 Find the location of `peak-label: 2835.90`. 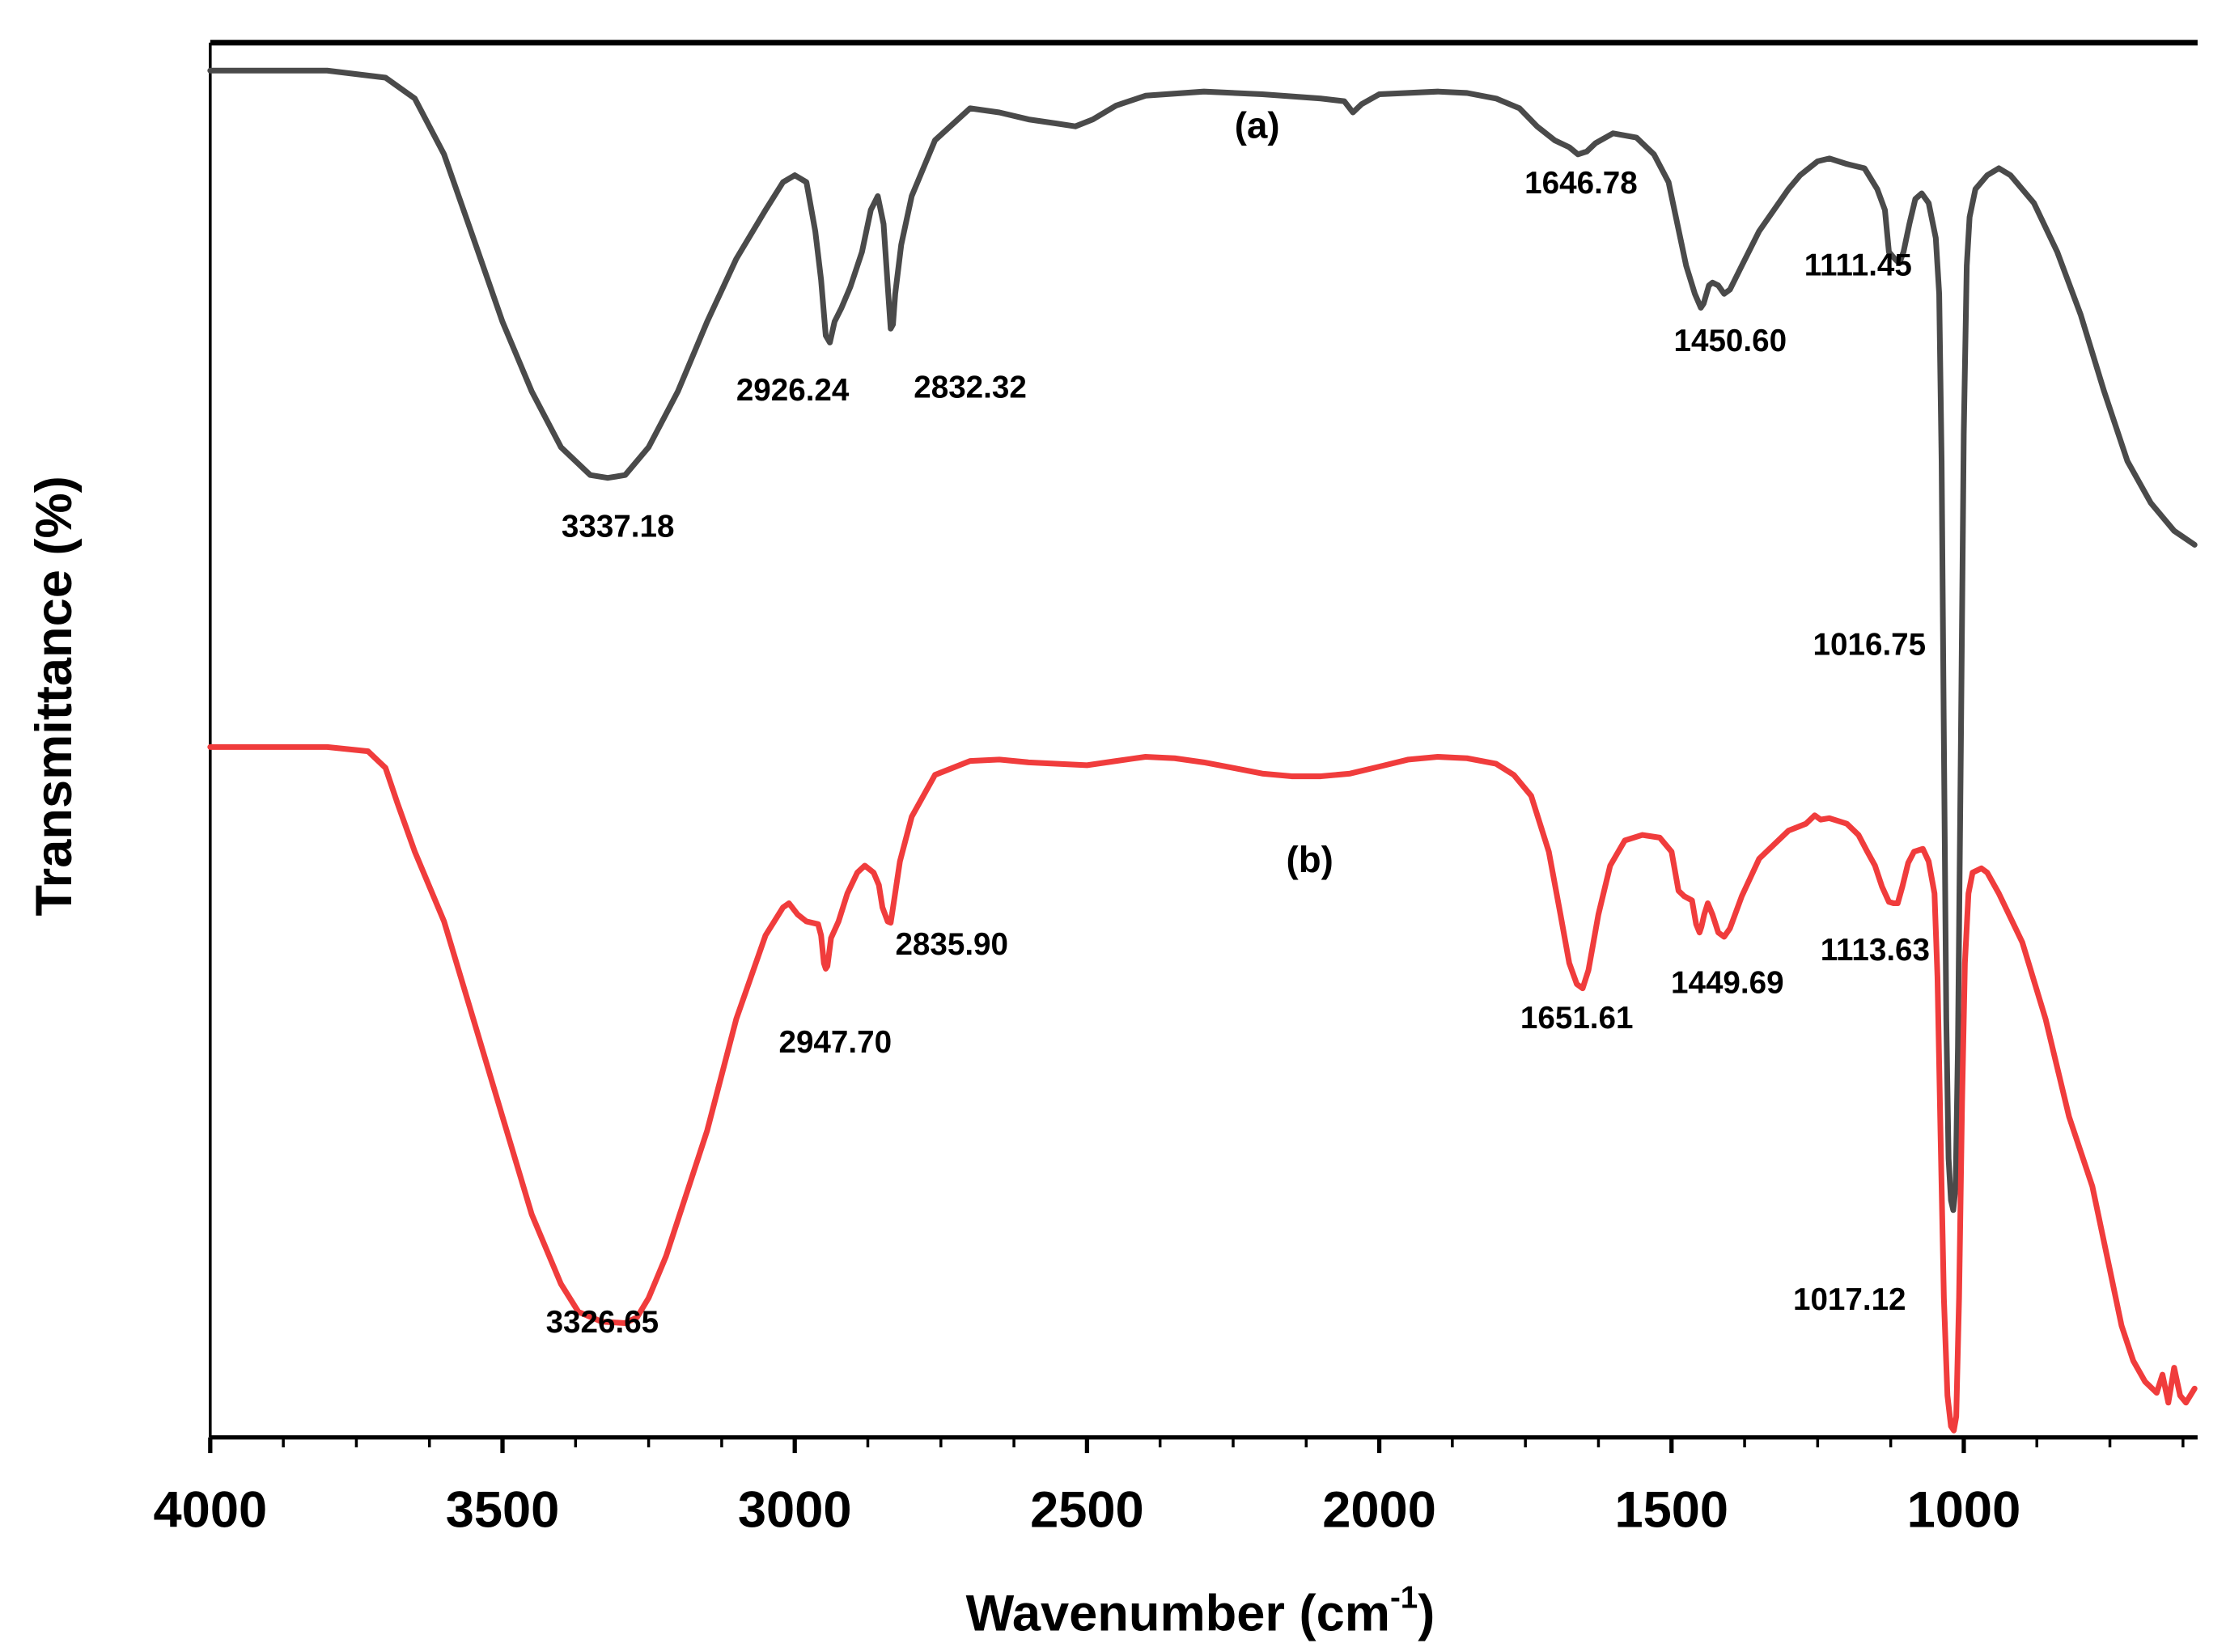

peak-label: 2835.90 is located at coordinates (952, 944).